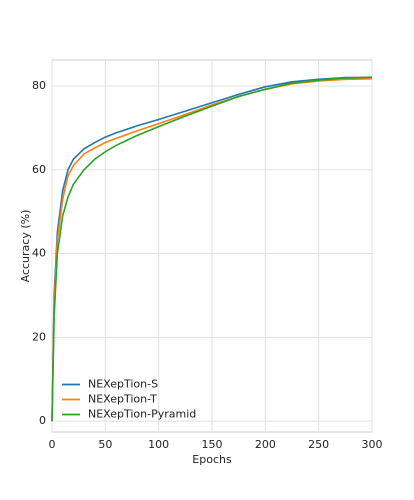  I want to click on x-tick-label: 200, so click(265, 444).